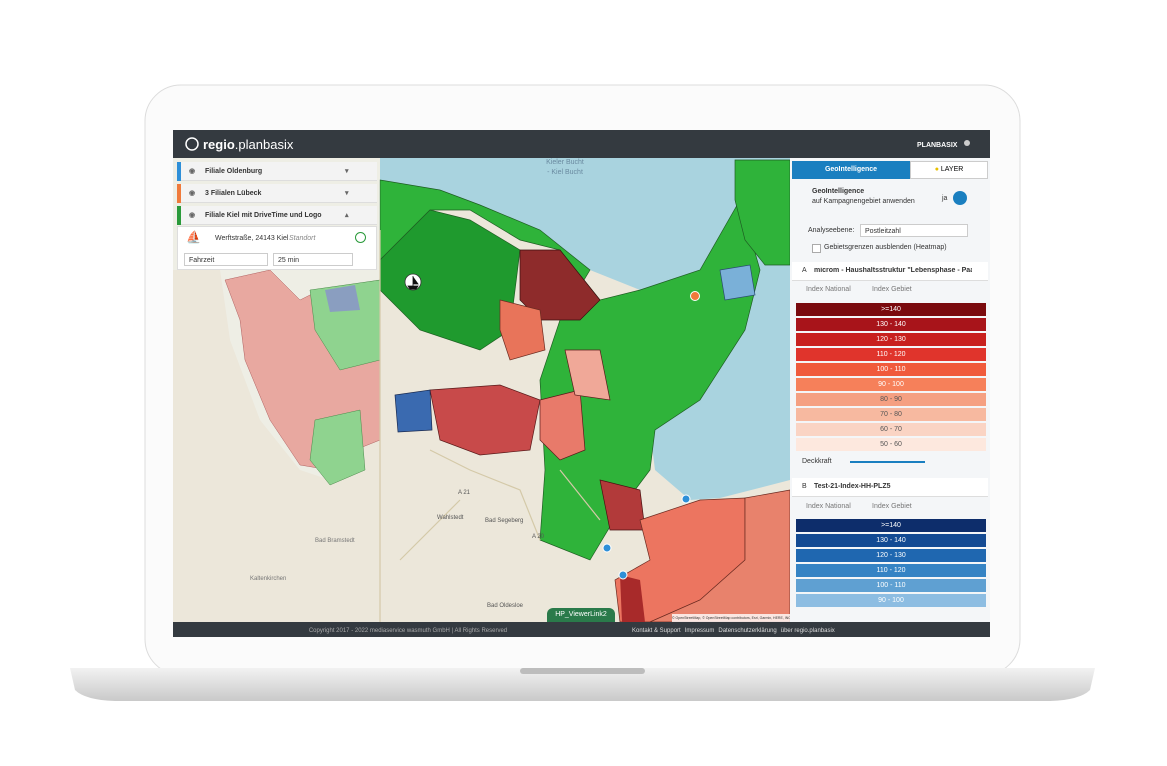 The image size is (1167, 766). I want to click on layer-name: 3 Filialen Lübeck, so click(233, 193).